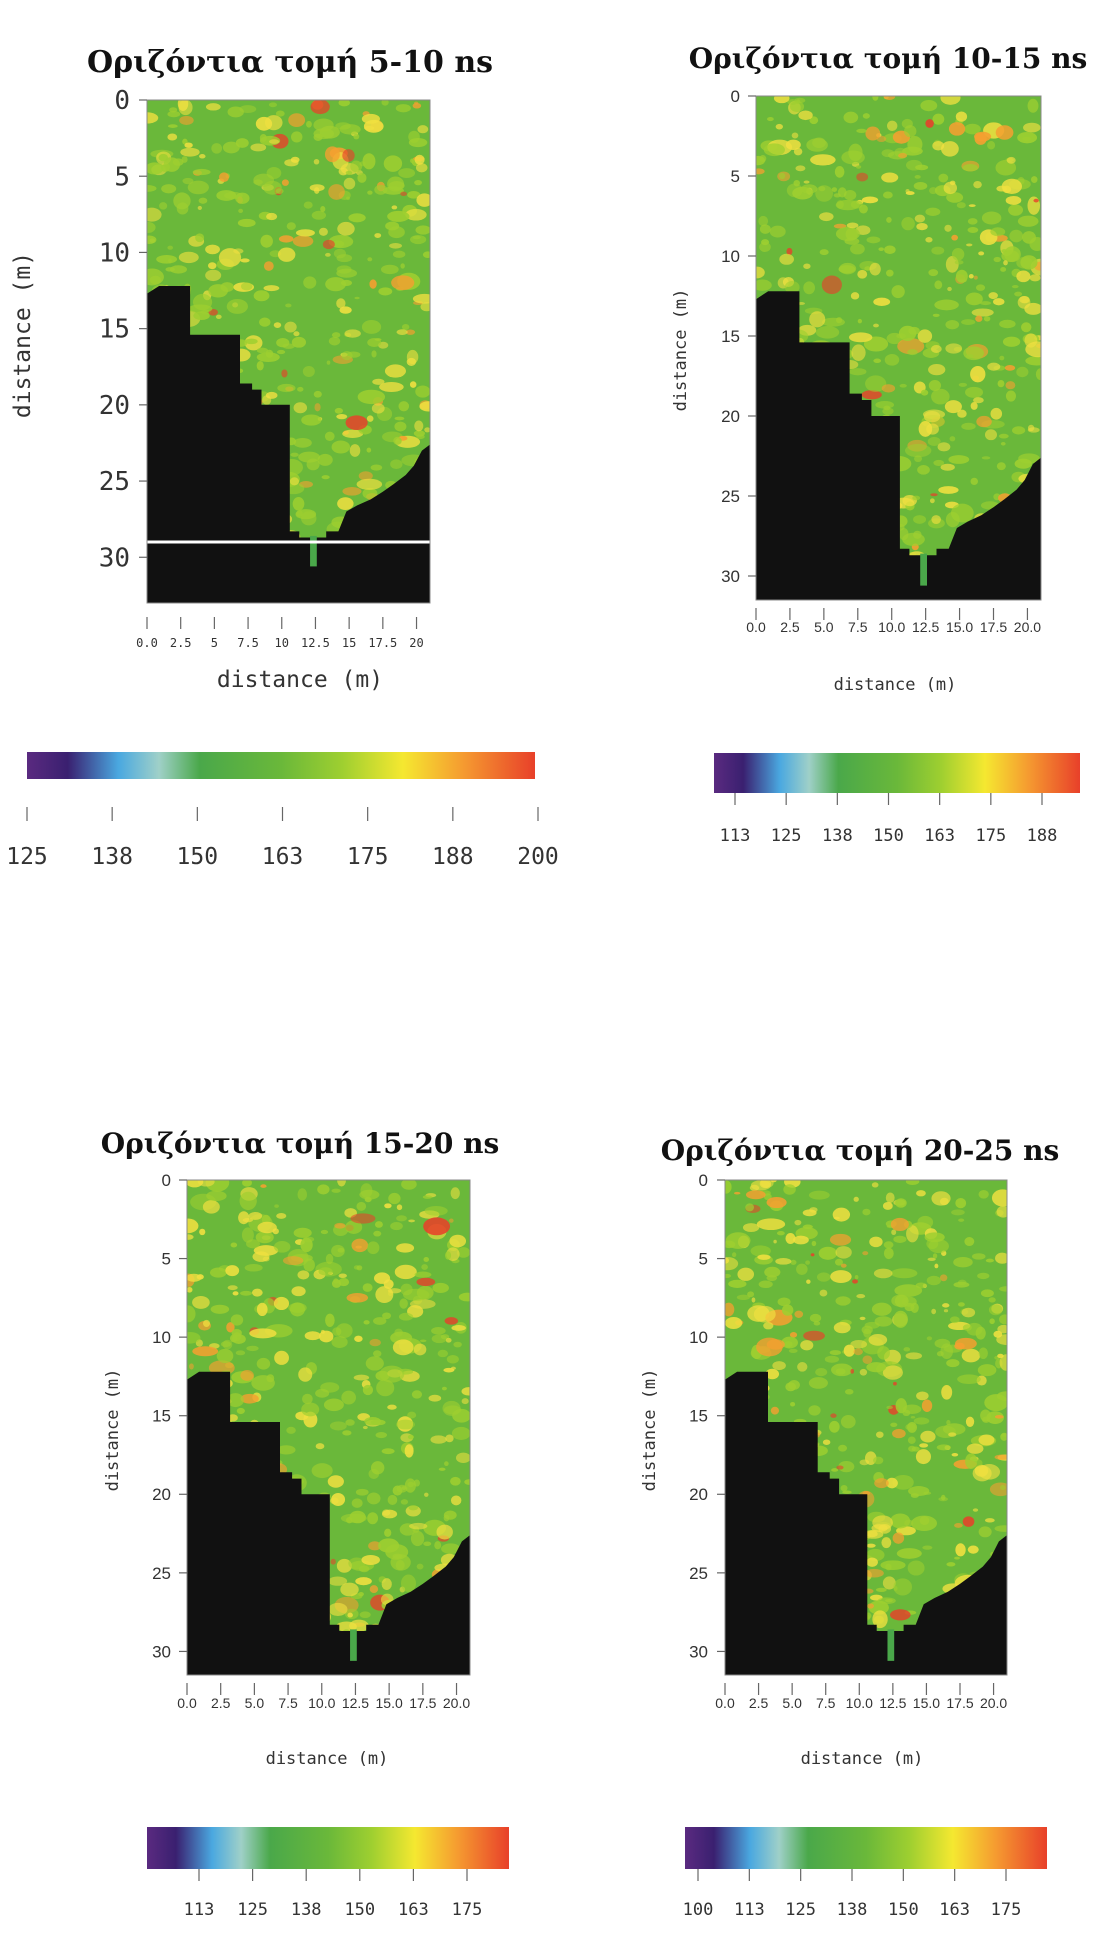 The height and width of the screenshot is (1950, 1099). What do you see at coordinates (866, 1848) in the screenshot?
I see `colorbar` at bounding box center [866, 1848].